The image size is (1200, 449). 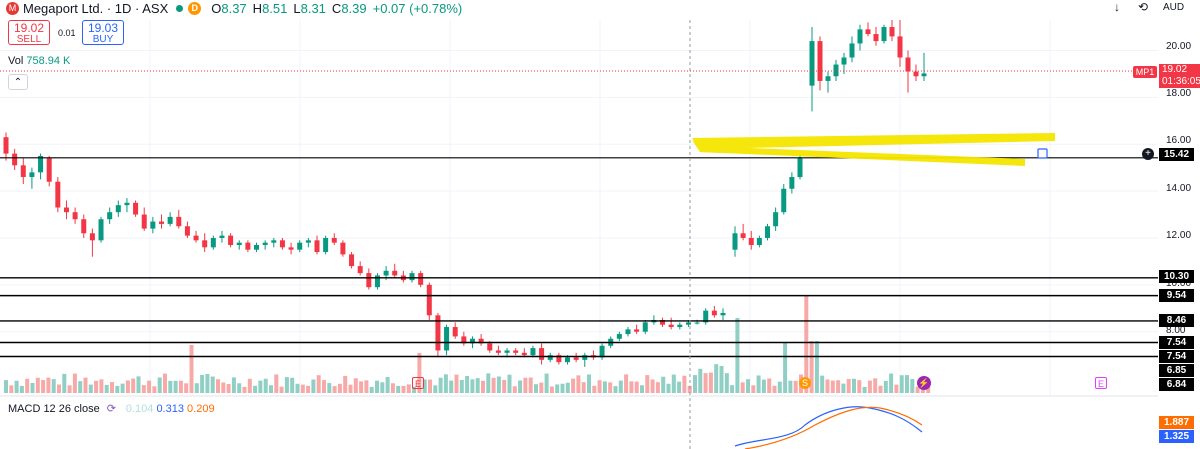 I want to click on volume-label: Vol, so click(x=16, y=61).